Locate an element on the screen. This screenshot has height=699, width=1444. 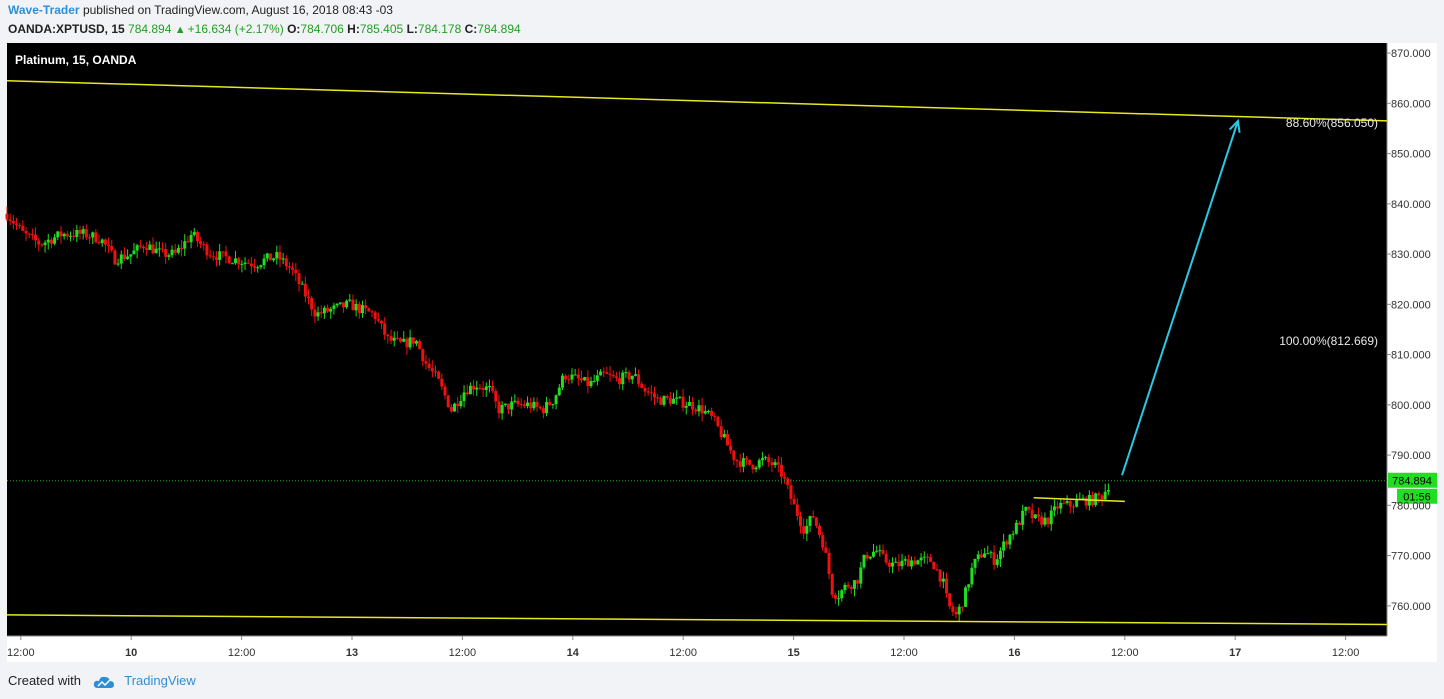
y-tick-label: 820.000 is located at coordinates (1411, 305).